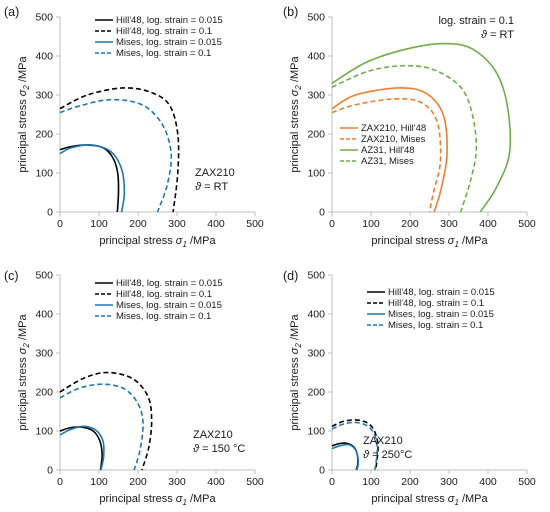 Image resolution: width=550 pixels, height=512 pixels. What do you see at coordinates (11, 12) in the screenshot?
I see `panel-label: (a)` at bounding box center [11, 12].